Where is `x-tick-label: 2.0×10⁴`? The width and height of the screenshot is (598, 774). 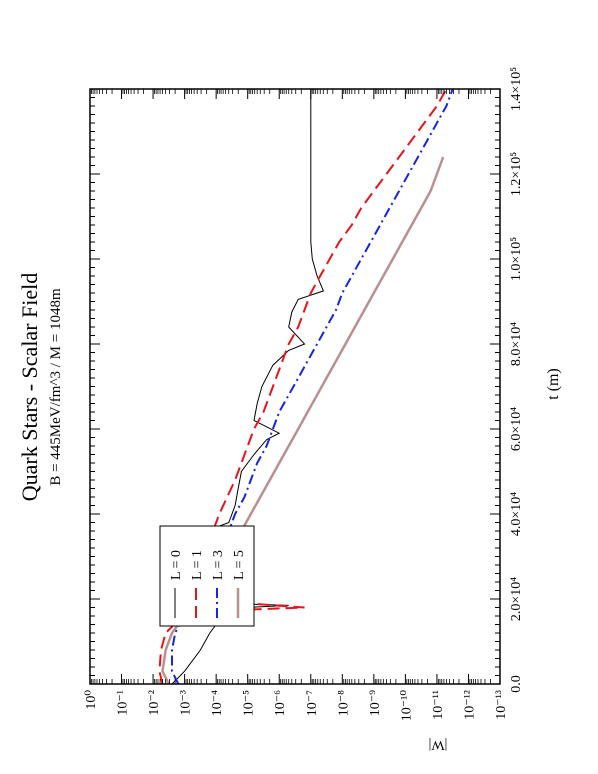
x-tick-label: 2.0×10⁴ is located at coordinates (516, 599).